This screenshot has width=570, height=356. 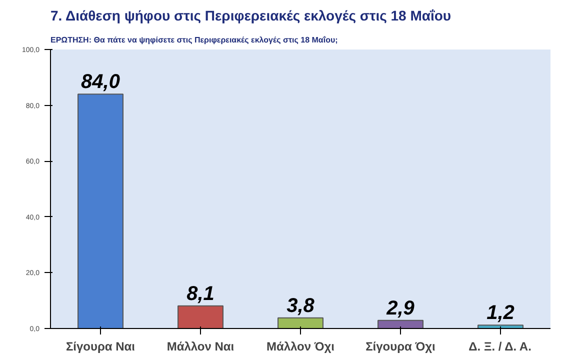 I want to click on data-label: 1,2, so click(x=500, y=313).